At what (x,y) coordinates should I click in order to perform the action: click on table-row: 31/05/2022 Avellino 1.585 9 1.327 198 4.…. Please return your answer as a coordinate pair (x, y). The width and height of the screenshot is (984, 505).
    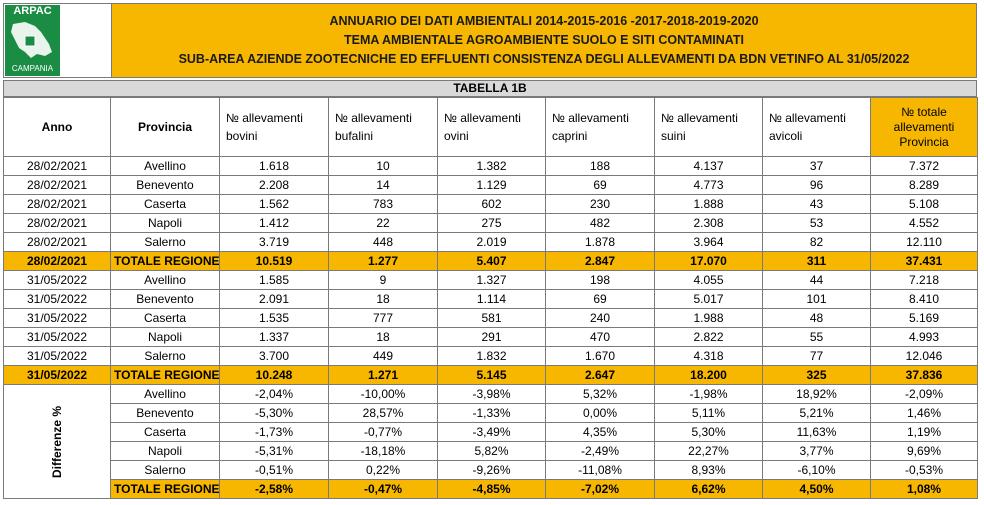
    Looking at the image, I should click on (490, 280).